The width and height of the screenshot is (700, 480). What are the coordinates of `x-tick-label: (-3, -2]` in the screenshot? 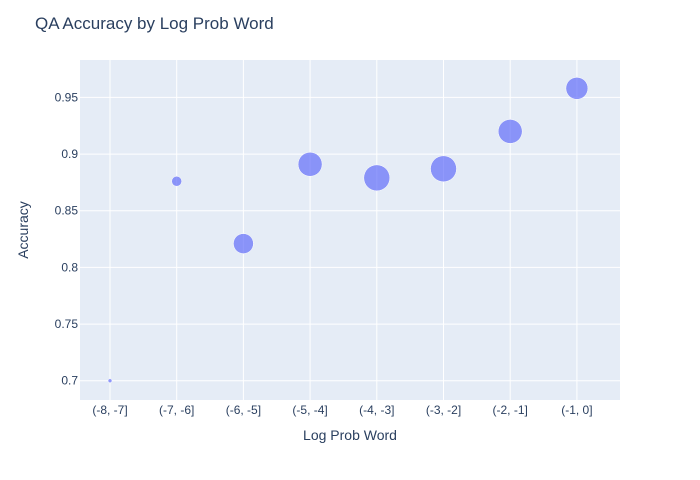 It's located at (443, 410).